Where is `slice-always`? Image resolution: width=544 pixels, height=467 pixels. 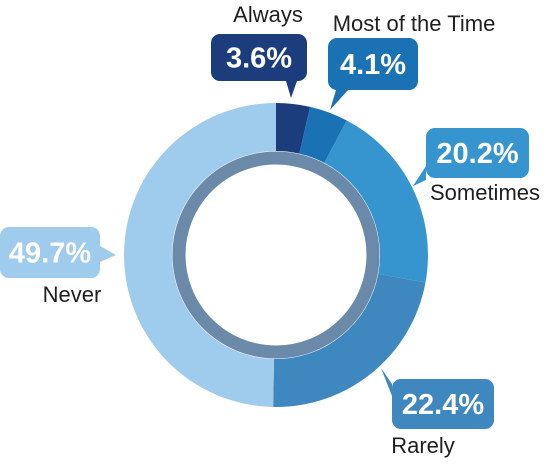 slice-always is located at coordinates (293, 128).